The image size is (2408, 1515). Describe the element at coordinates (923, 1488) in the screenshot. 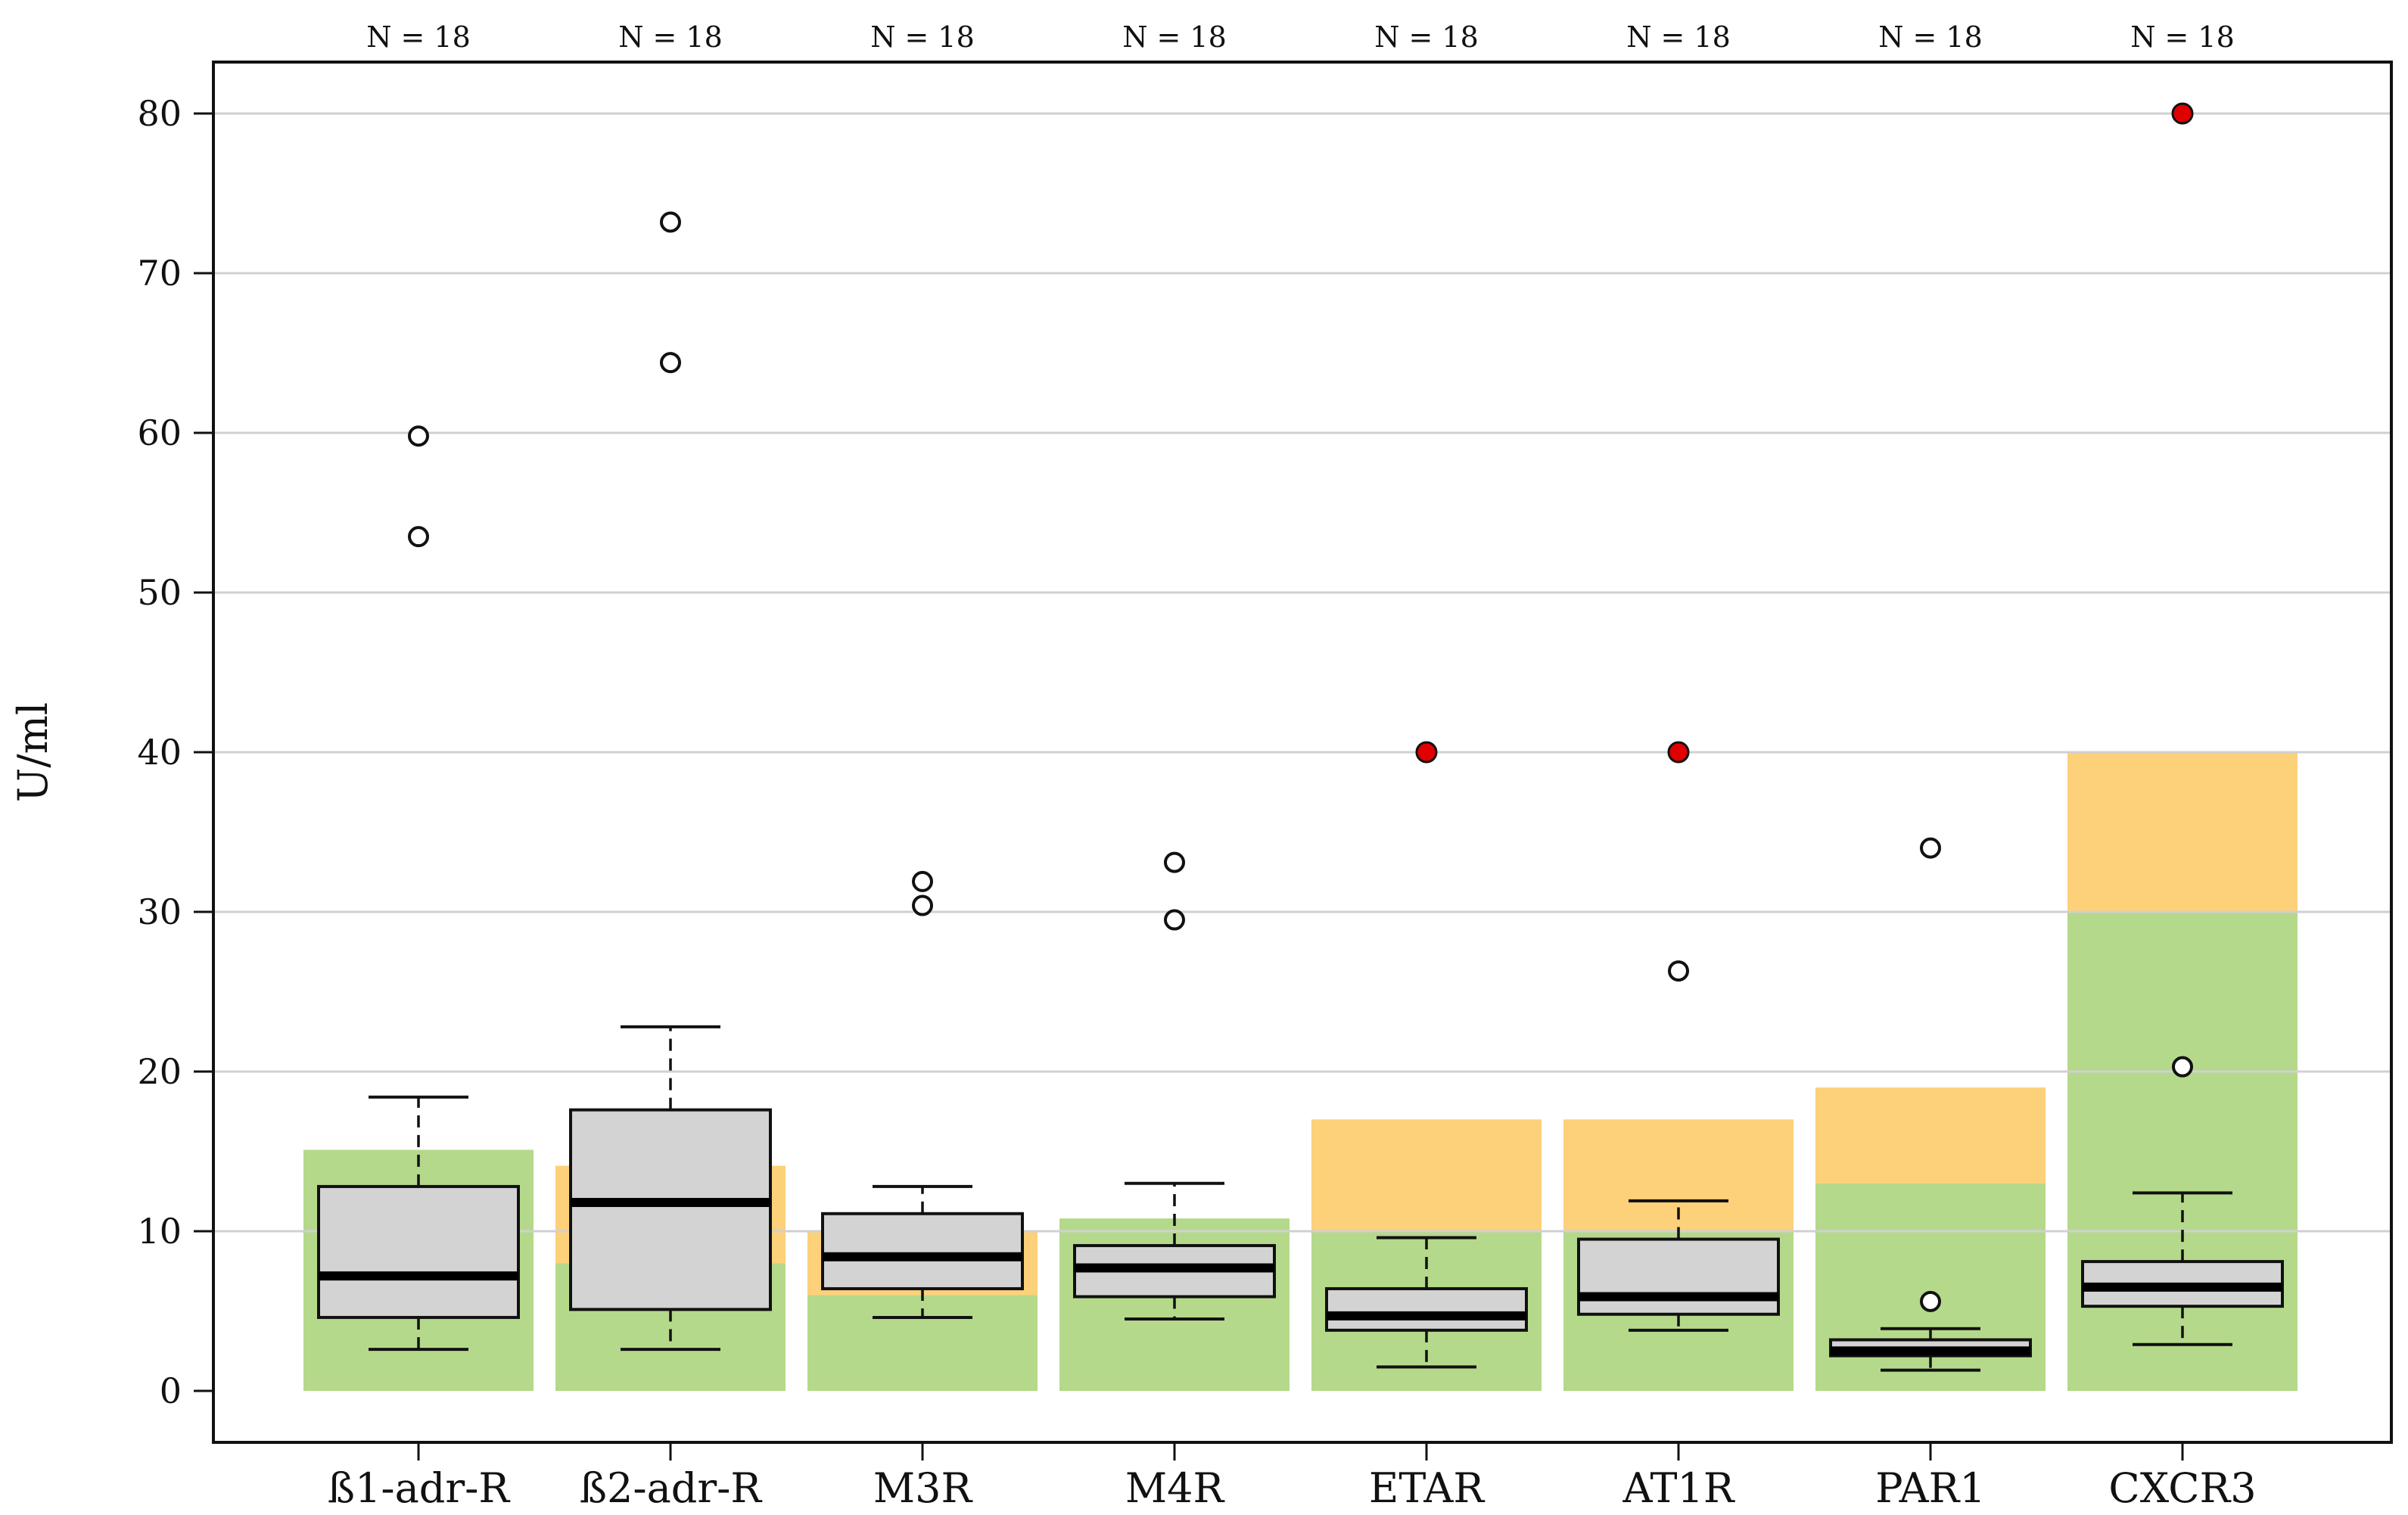

I see `category-label: M3R` at that location.